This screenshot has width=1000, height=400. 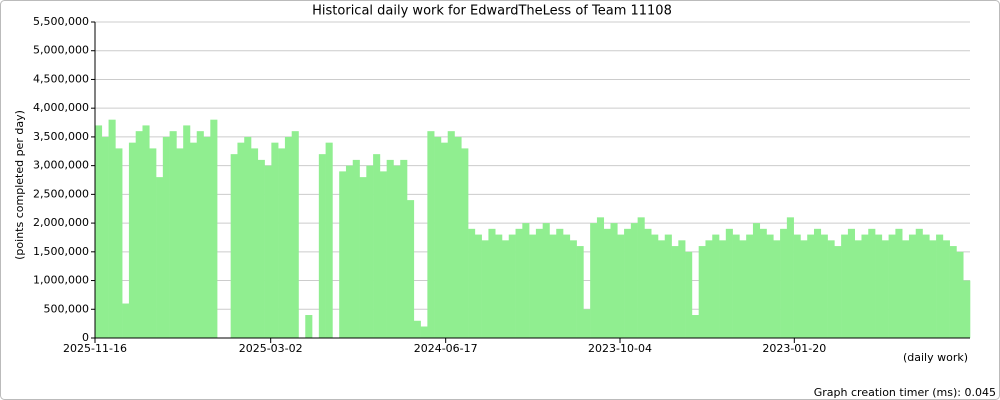 I want to click on y-tick-label: 2,000,000, so click(x=61, y=222).